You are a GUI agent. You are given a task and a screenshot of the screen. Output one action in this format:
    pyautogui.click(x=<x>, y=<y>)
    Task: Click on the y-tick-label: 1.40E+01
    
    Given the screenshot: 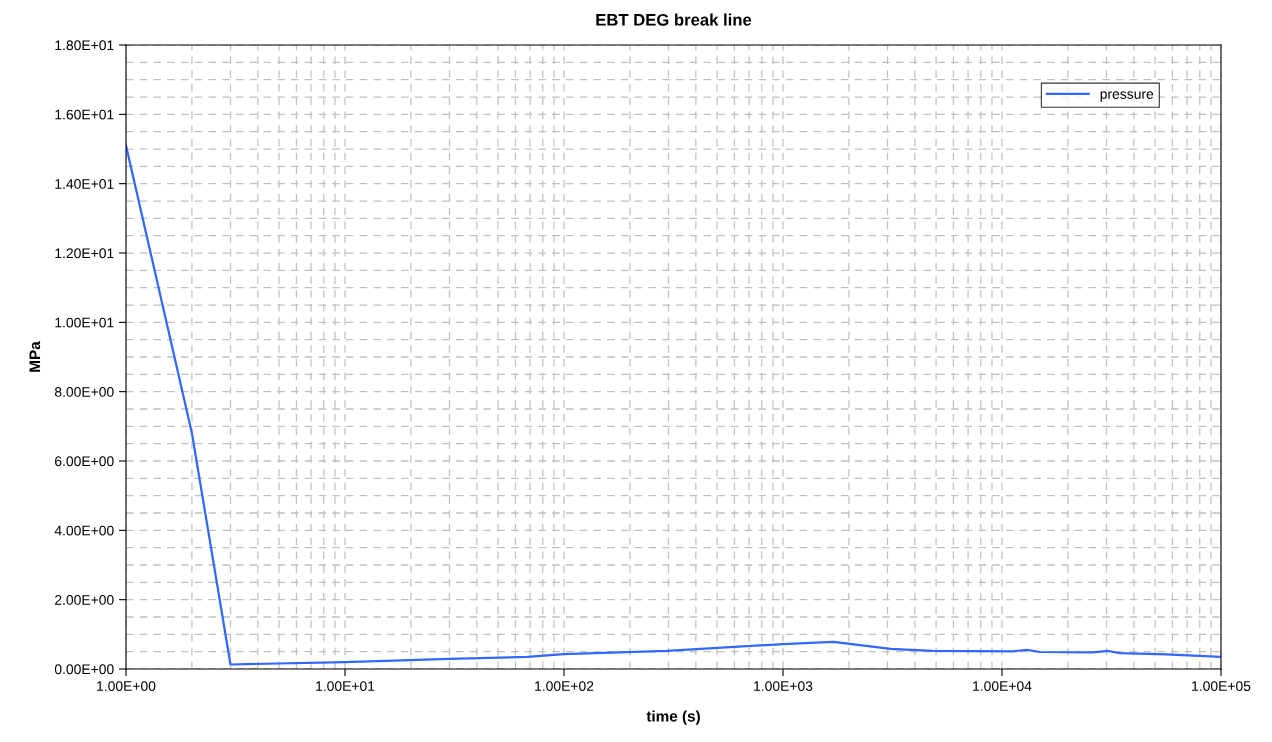 What is the action you would take?
    pyautogui.click(x=84, y=184)
    